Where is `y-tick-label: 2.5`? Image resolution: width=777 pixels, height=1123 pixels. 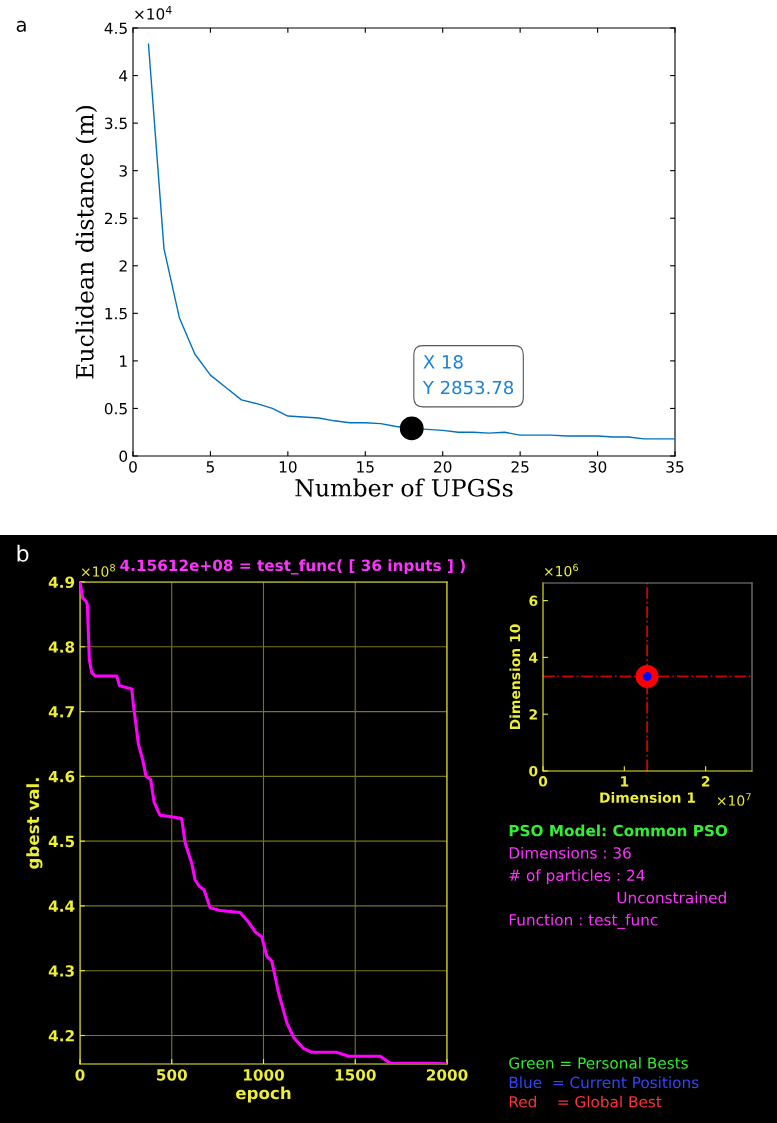
y-tick-label: 2.5 is located at coordinates (115, 218).